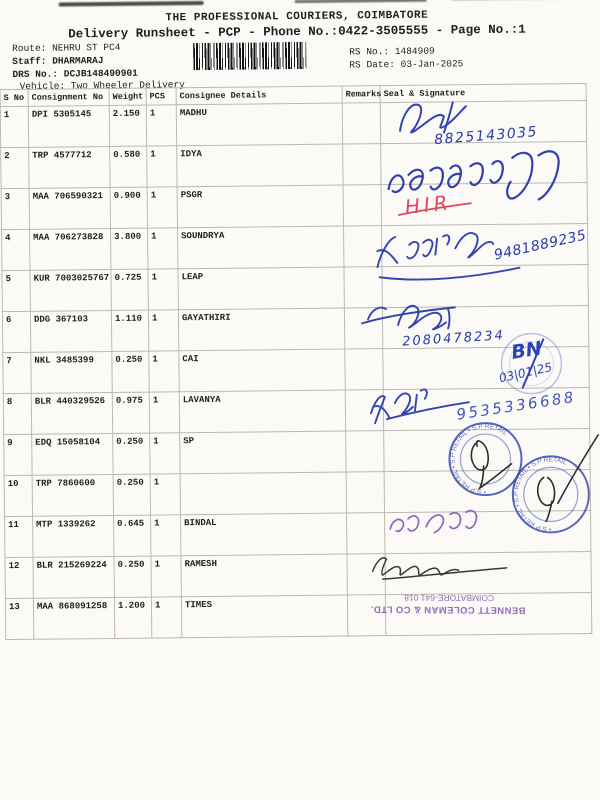  Describe the element at coordinates (128, 167) in the screenshot. I see `cell-weight: 0.580` at that location.